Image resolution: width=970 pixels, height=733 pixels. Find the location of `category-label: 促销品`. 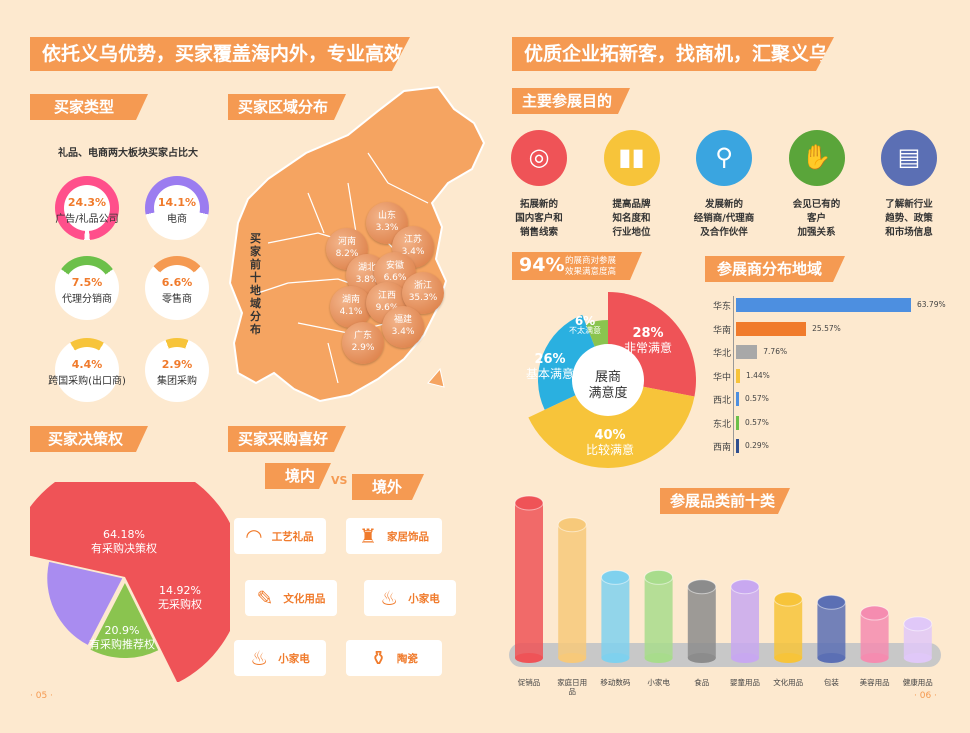

category-label: 促销品 is located at coordinates (529, 682).